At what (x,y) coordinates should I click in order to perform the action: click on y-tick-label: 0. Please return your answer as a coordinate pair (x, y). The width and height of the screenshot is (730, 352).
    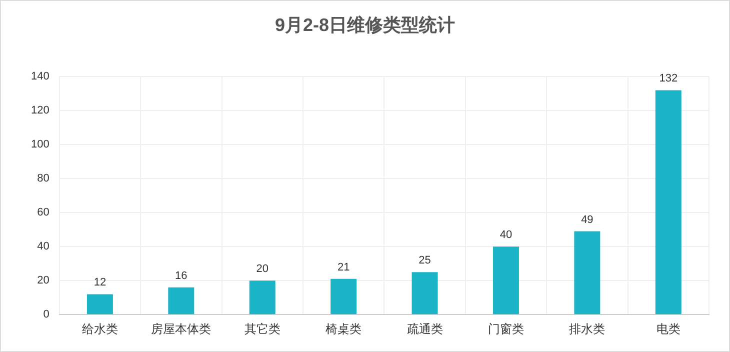
    Looking at the image, I should click on (46, 314).